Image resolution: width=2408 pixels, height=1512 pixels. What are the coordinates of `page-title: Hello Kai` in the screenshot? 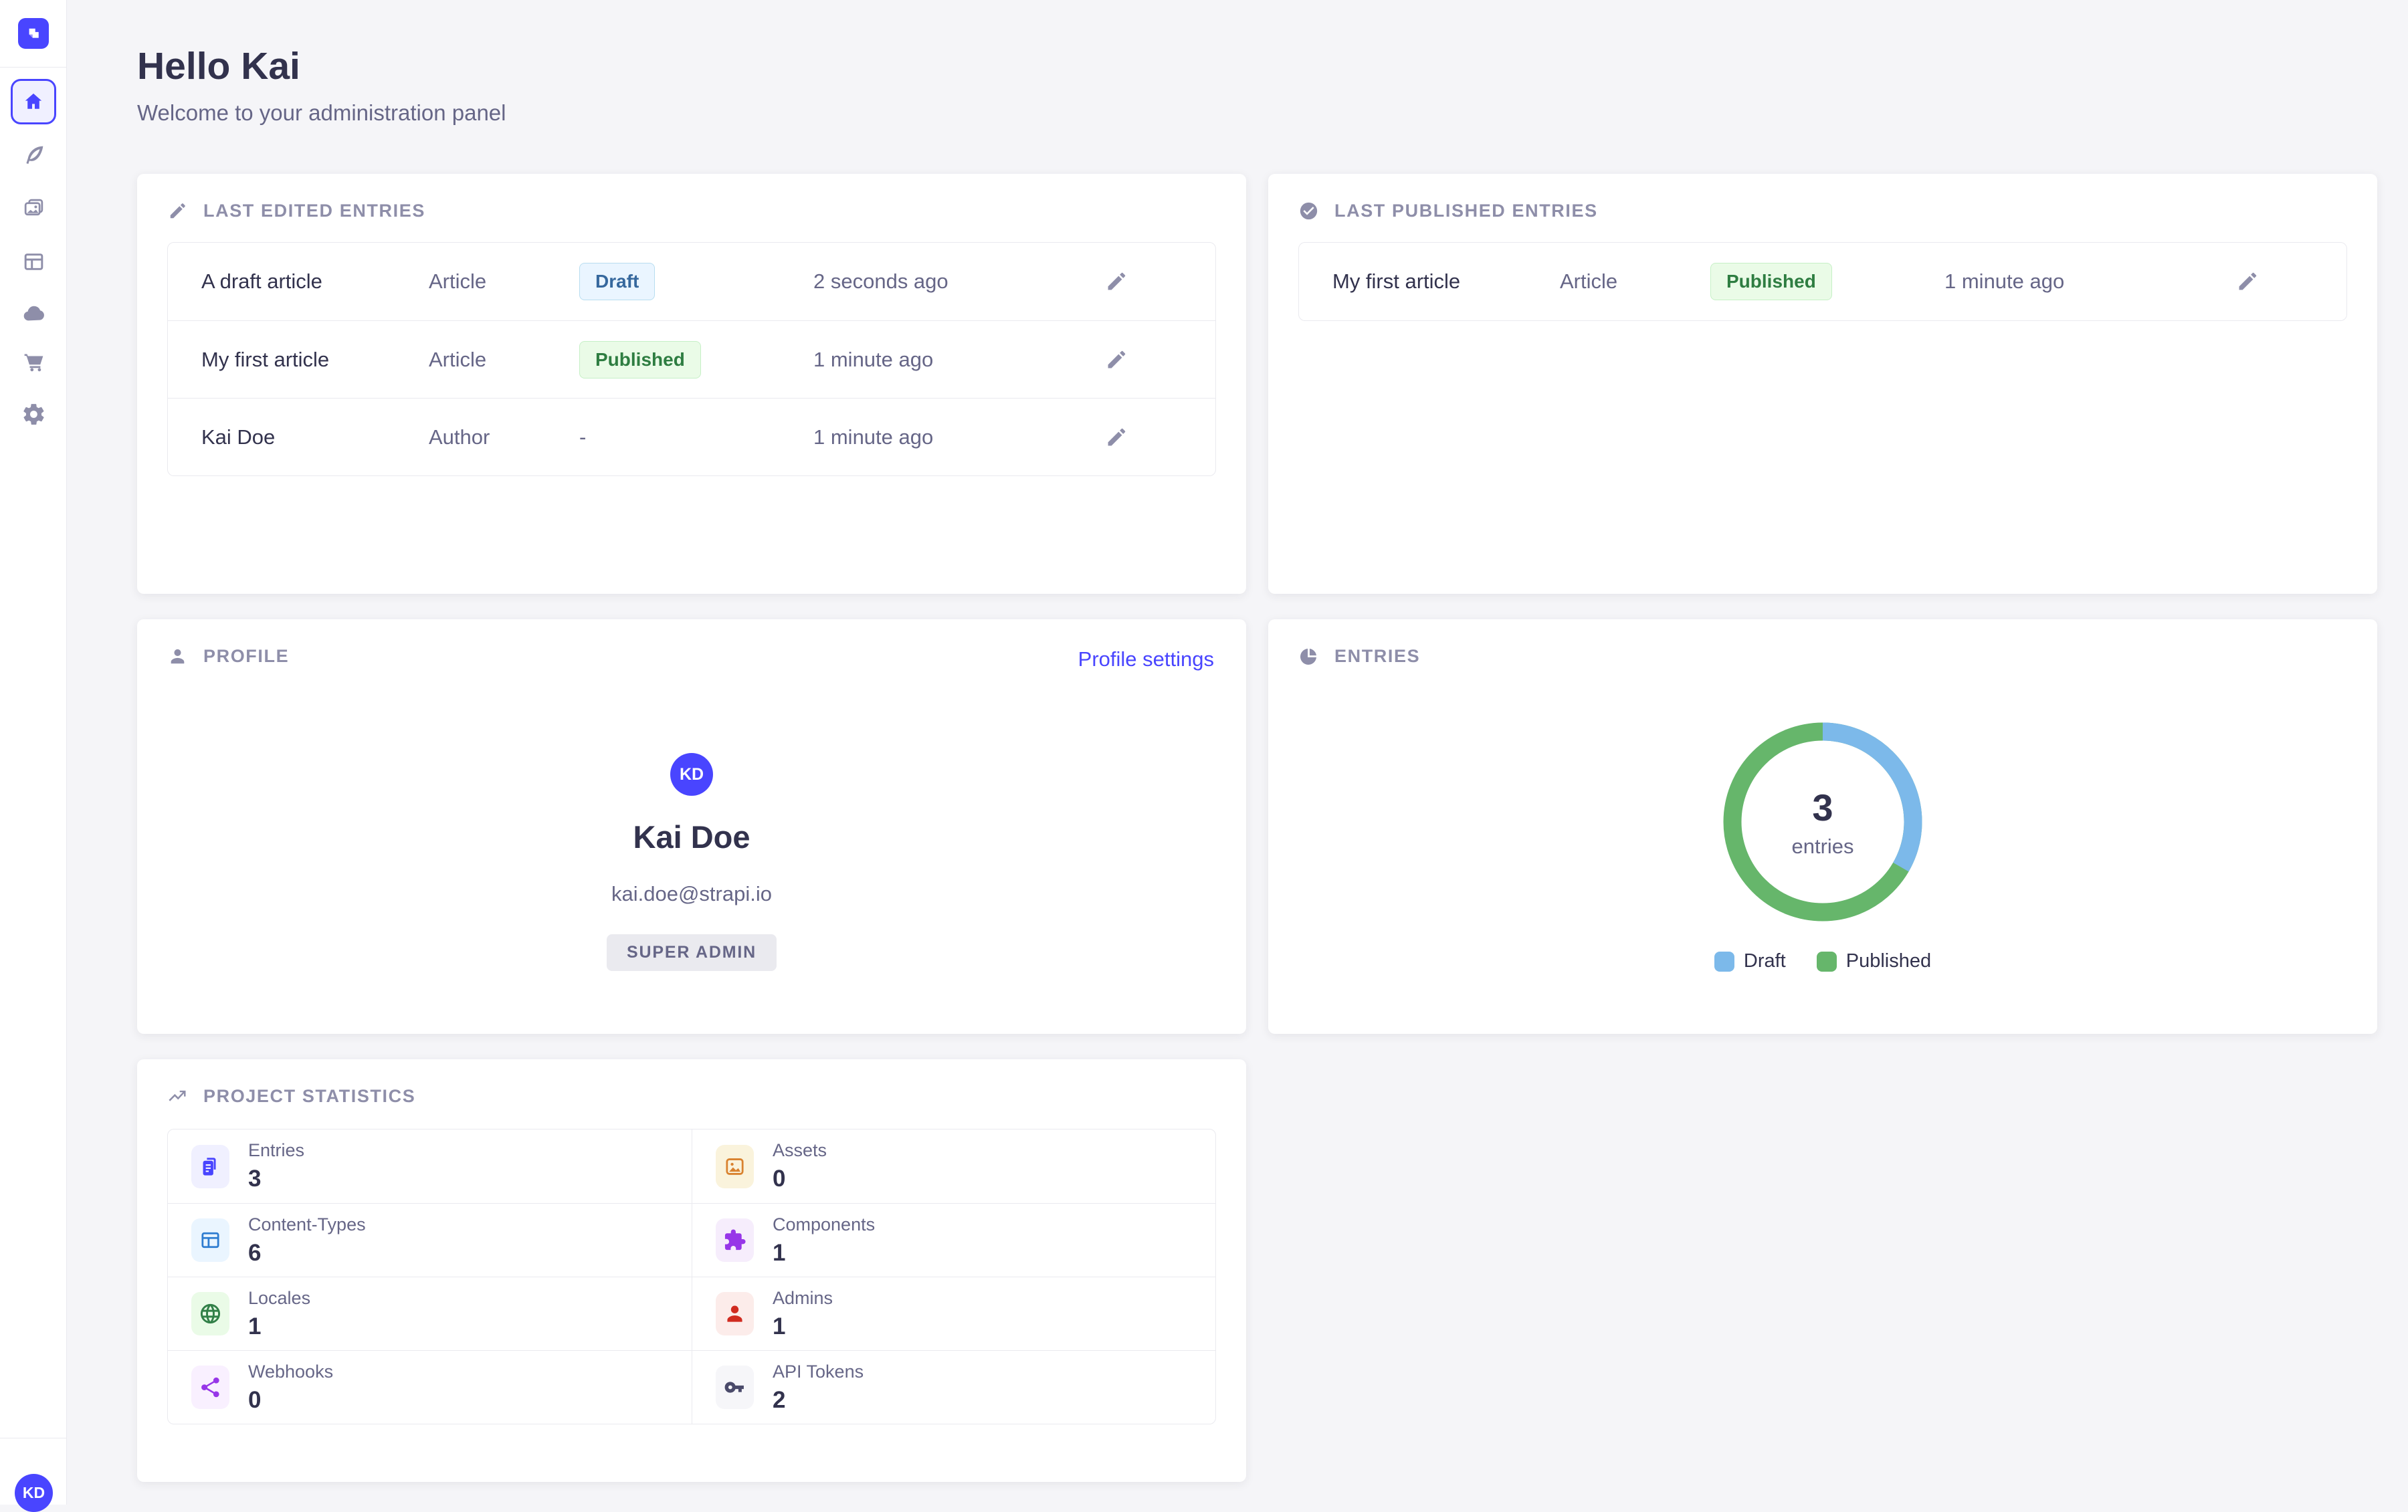 It's located at (218, 66).